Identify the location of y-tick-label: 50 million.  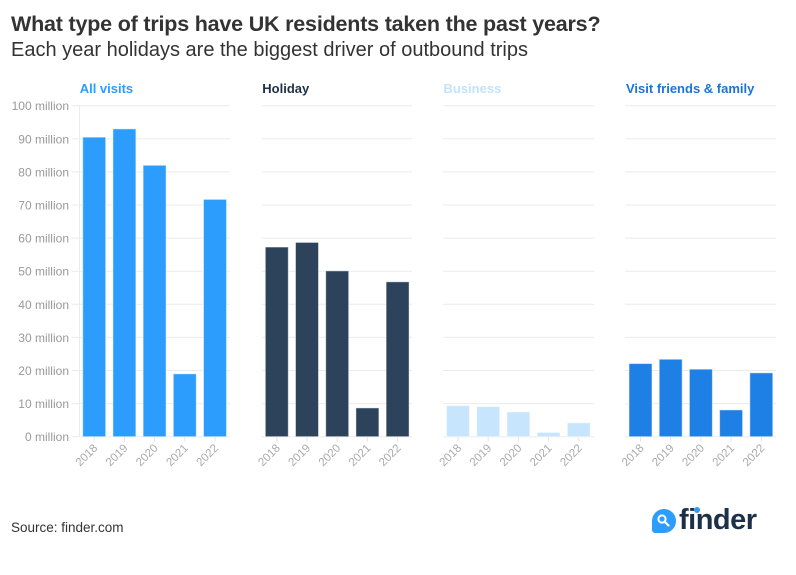
(43, 272).